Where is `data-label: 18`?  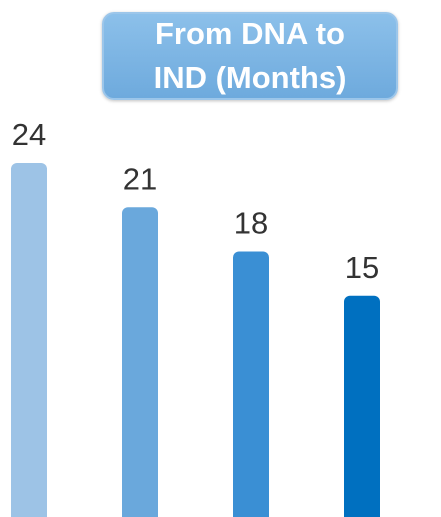
data-label: 18 is located at coordinates (251, 223).